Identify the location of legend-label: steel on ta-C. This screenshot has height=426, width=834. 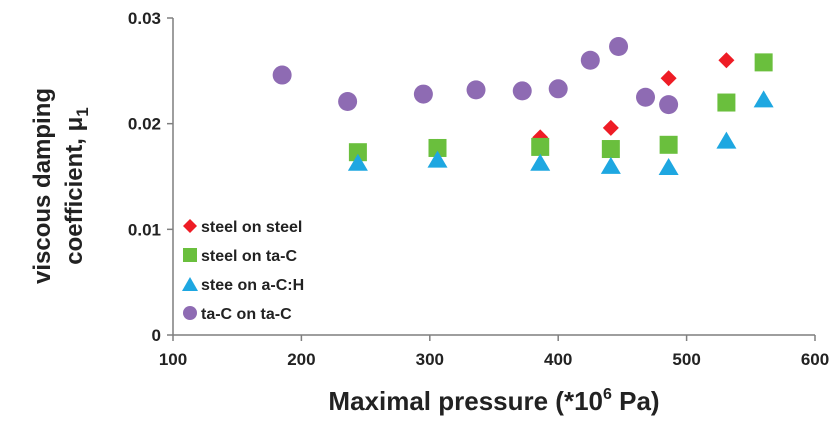
(249, 256).